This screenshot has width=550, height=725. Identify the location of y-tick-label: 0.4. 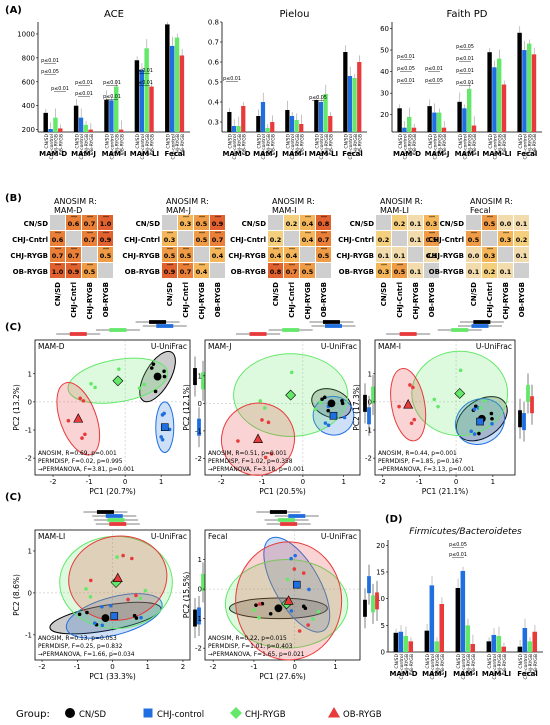
(214, 103).